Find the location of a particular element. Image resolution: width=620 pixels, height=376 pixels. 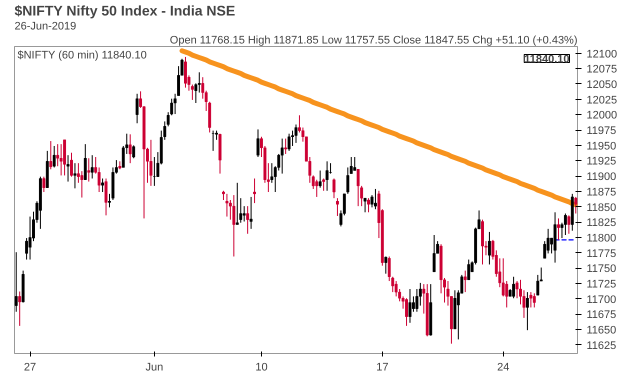

y-tick-label: 12075 is located at coordinates (602, 70).